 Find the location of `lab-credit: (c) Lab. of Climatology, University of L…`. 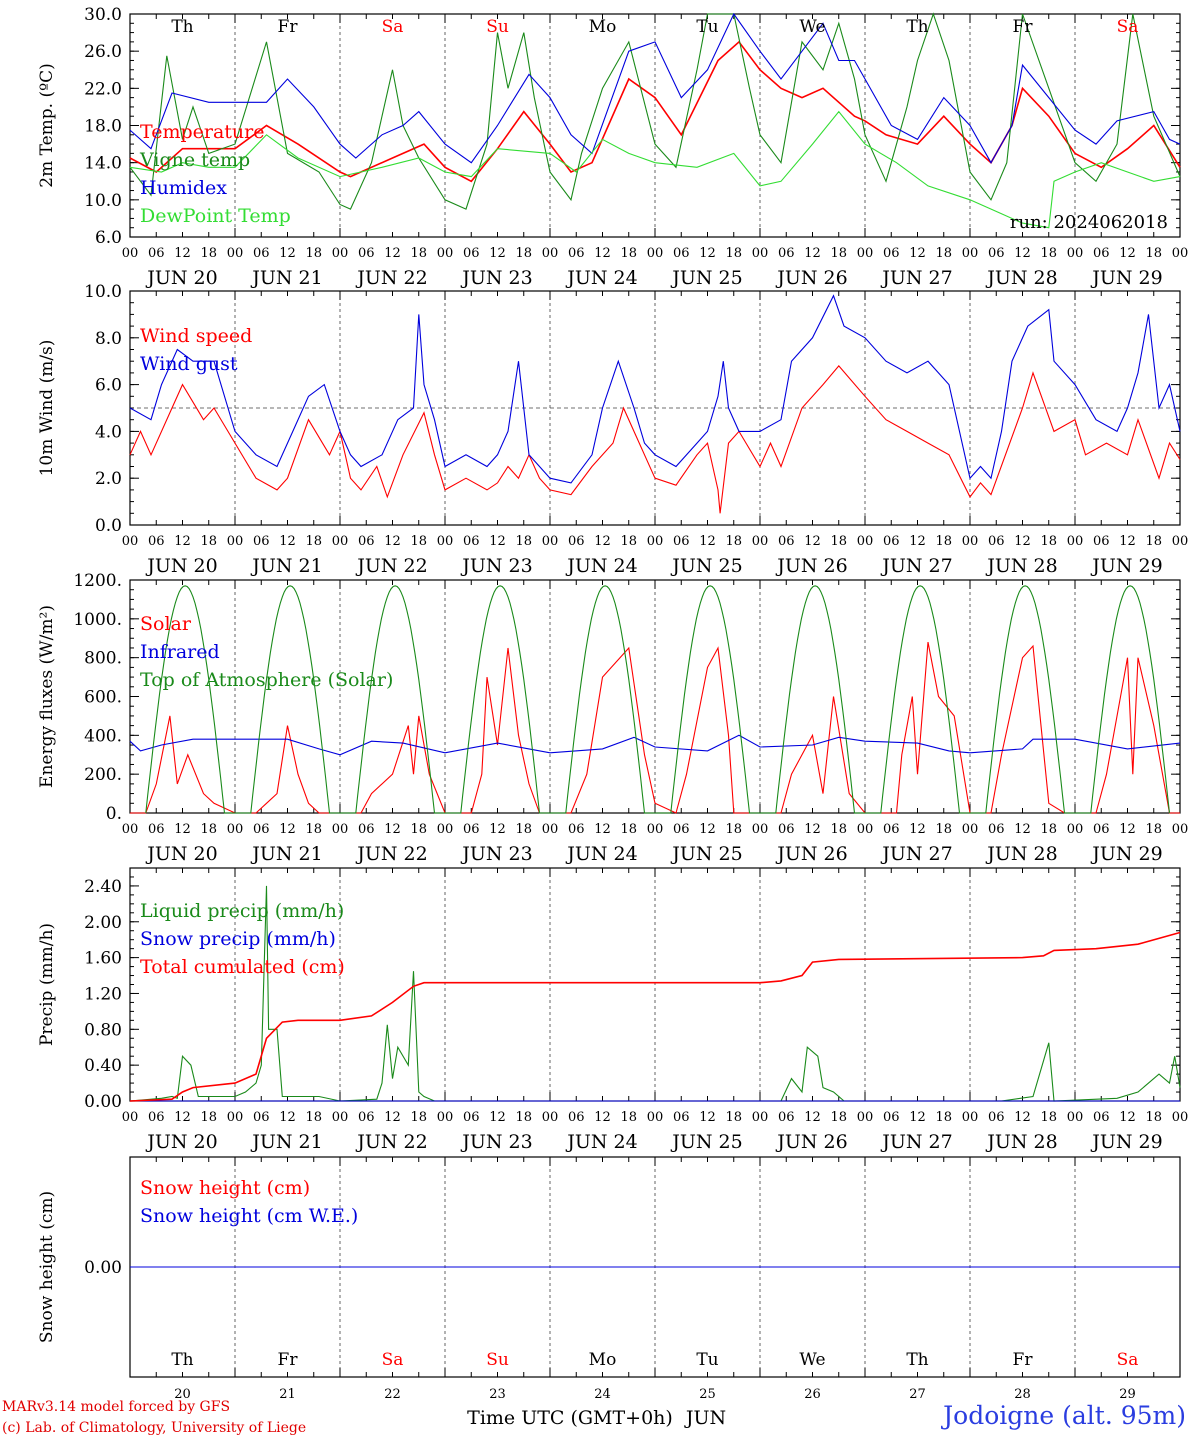

lab-credit: (c) Lab. of Climatology, University of L… is located at coordinates (154, 1428).